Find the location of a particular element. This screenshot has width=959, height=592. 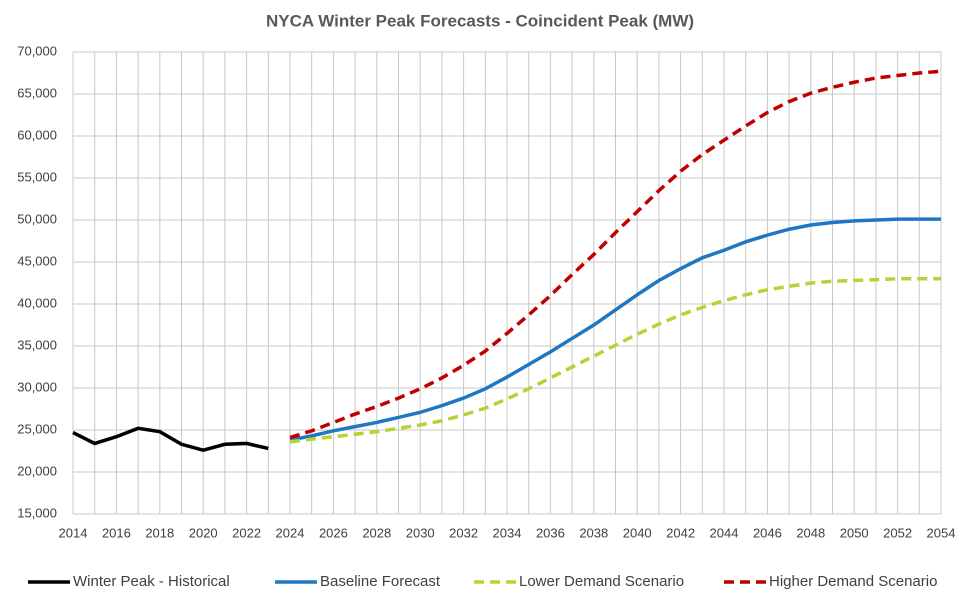

y-tick-label: 15,000 is located at coordinates (37, 512).